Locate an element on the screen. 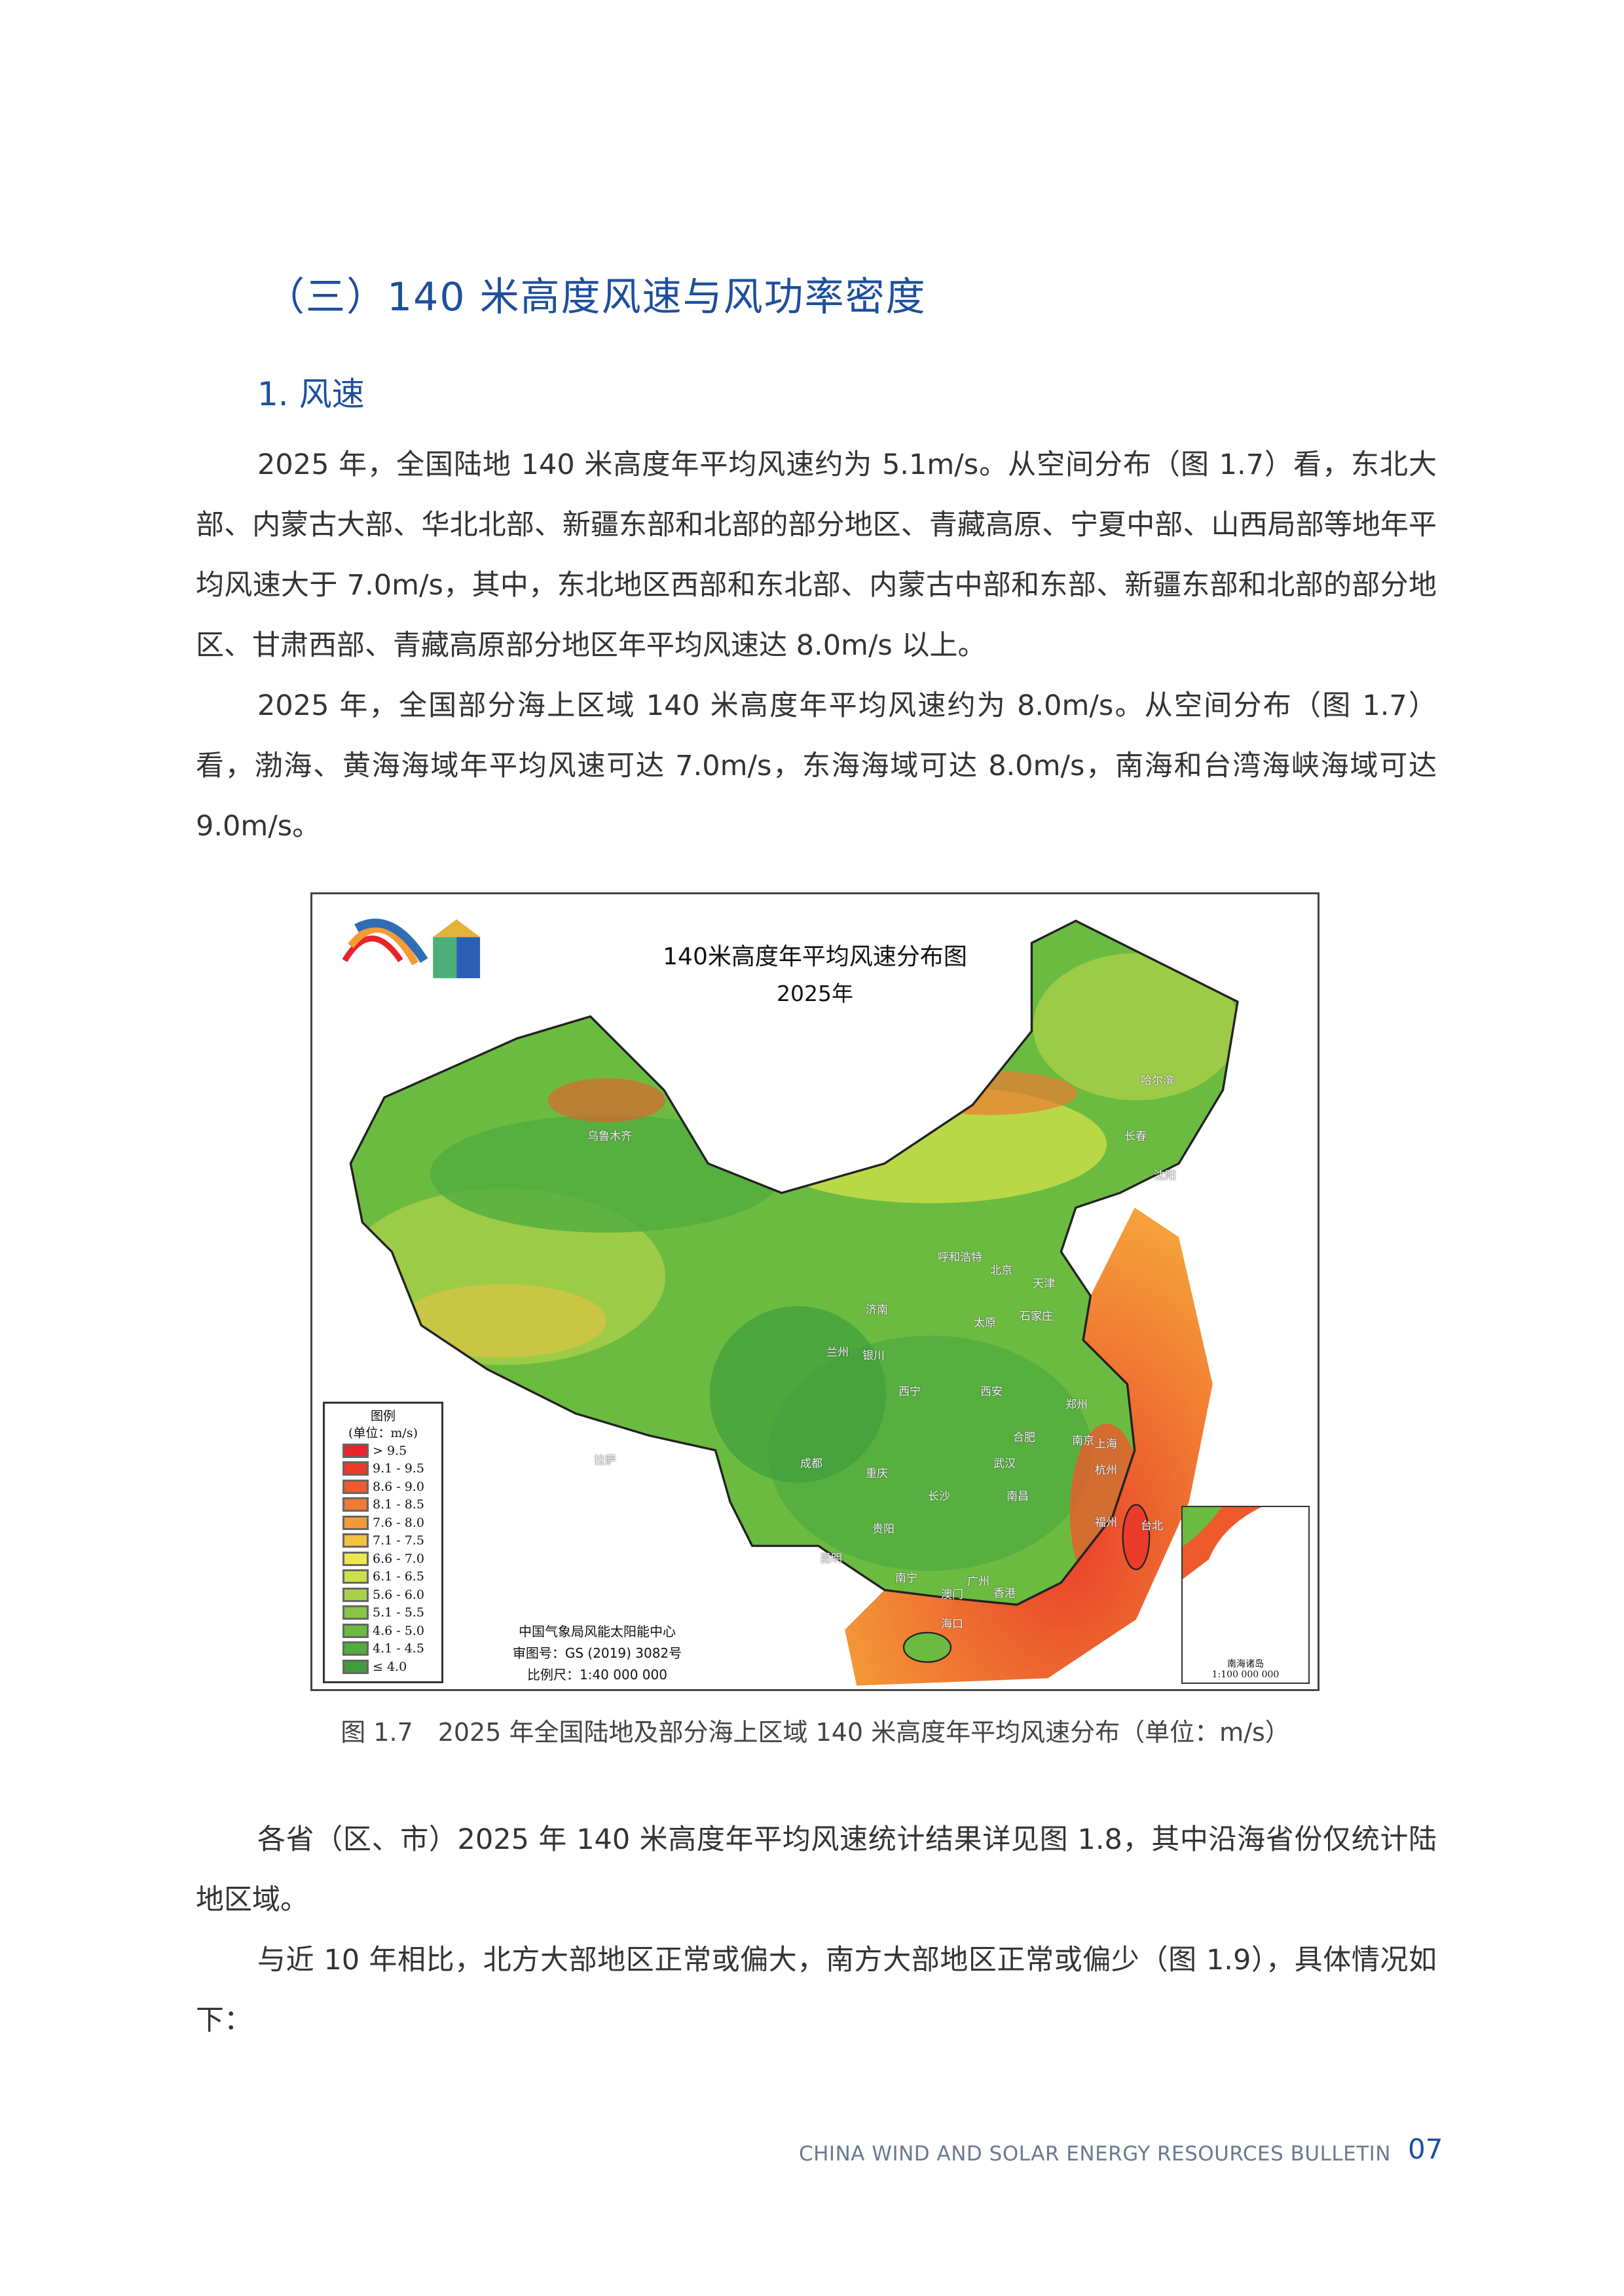 The image size is (1624, 2296). city-label: 台北 is located at coordinates (1152, 1526).